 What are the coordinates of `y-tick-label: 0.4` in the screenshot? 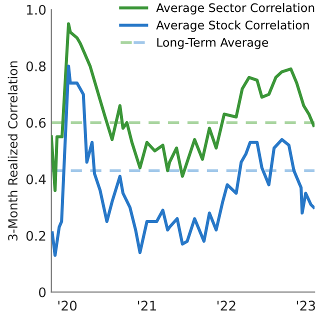 It's located at (36, 179).